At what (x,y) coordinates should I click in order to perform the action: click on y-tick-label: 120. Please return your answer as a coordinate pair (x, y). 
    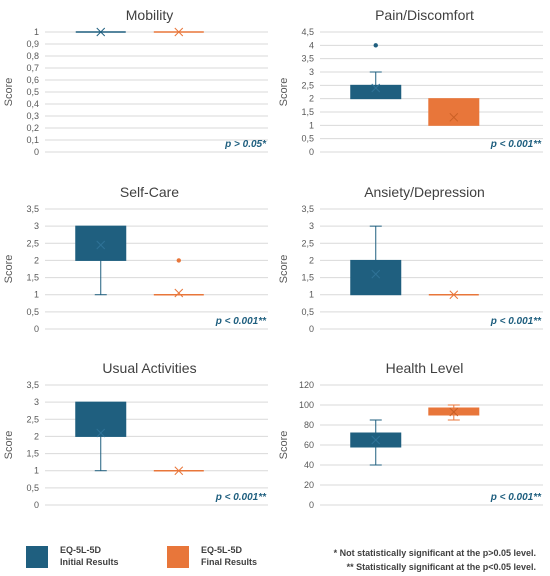
    Looking at the image, I should click on (306, 385).